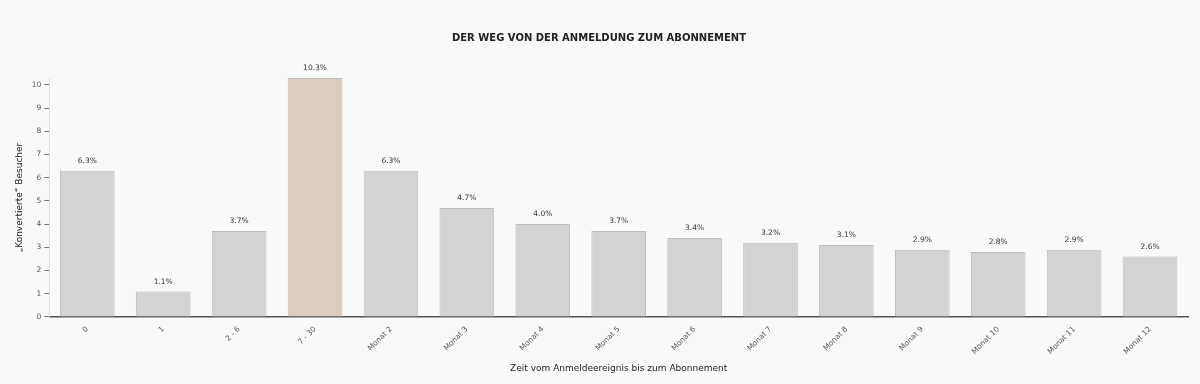 The width and height of the screenshot is (1200, 384). What do you see at coordinates (599, 37) in the screenshot?
I see `chart-title: DER WEG VON DER ANMELDUNG ZUM ABONNEMENT` at bounding box center [599, 37].